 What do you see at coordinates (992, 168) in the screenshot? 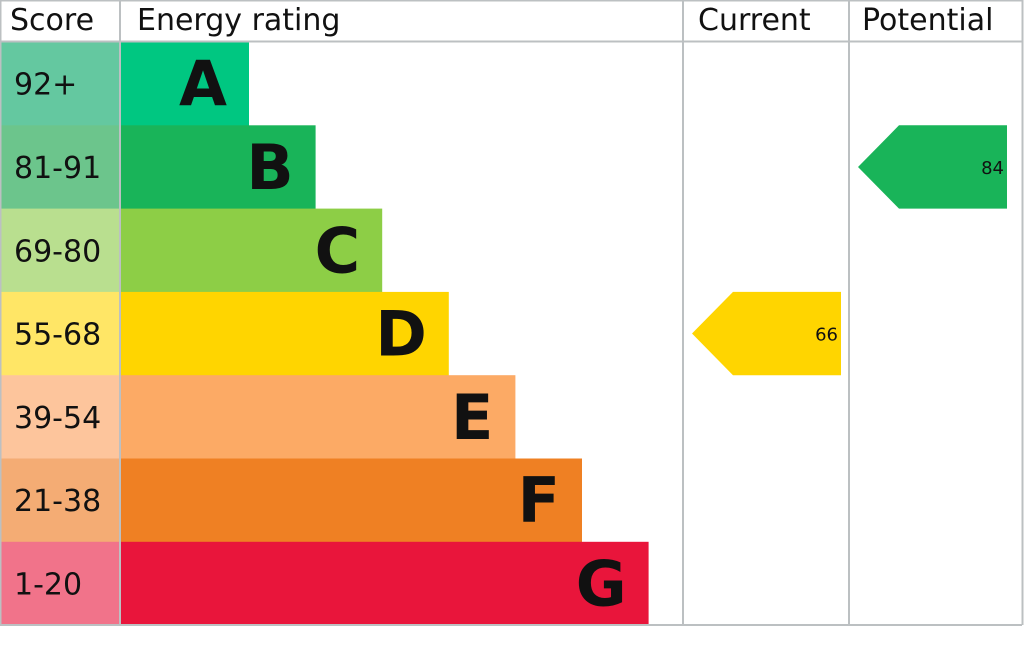
I see `potential-rating-value: 84` at bounding box center [992, 168].